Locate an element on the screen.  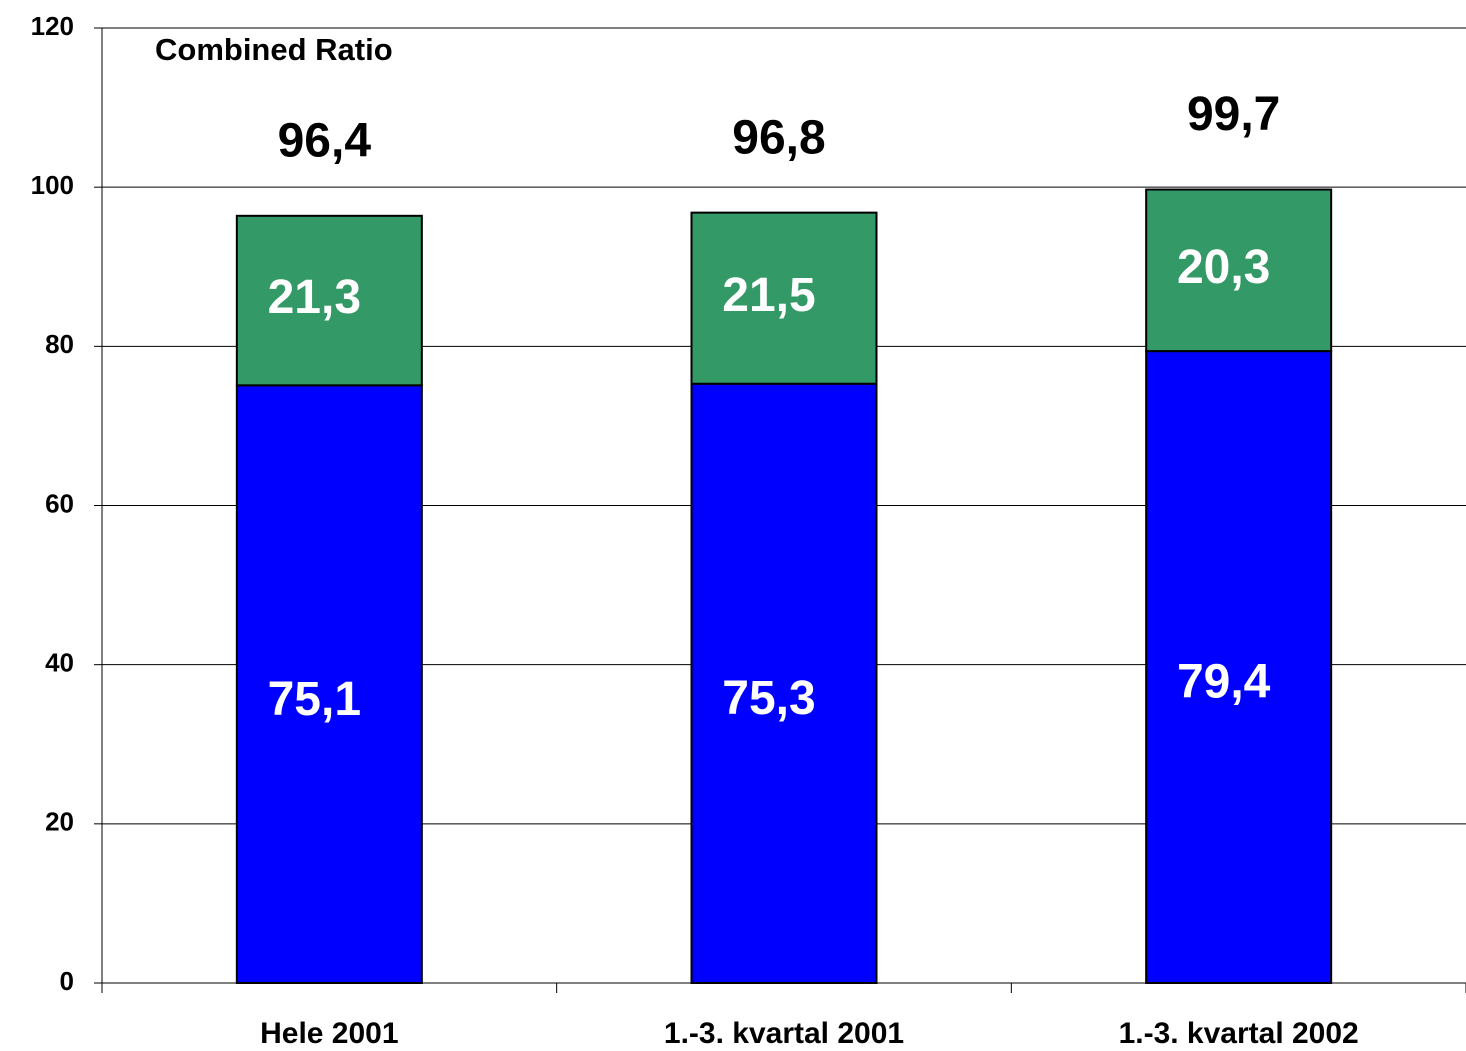
y-tick-label: 120 is located at coordinates (52, 26).